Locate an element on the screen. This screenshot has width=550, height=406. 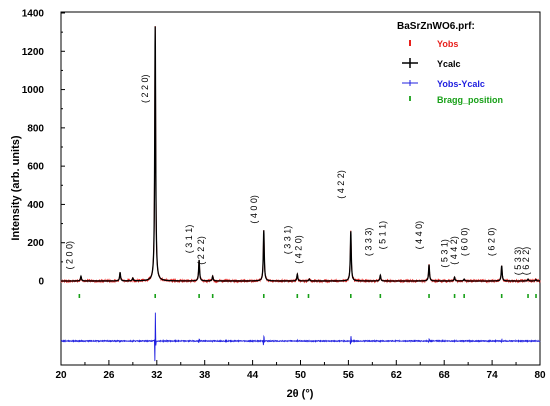
hkl-label: ( 5 1 1) is located at coordinates (382, 235).